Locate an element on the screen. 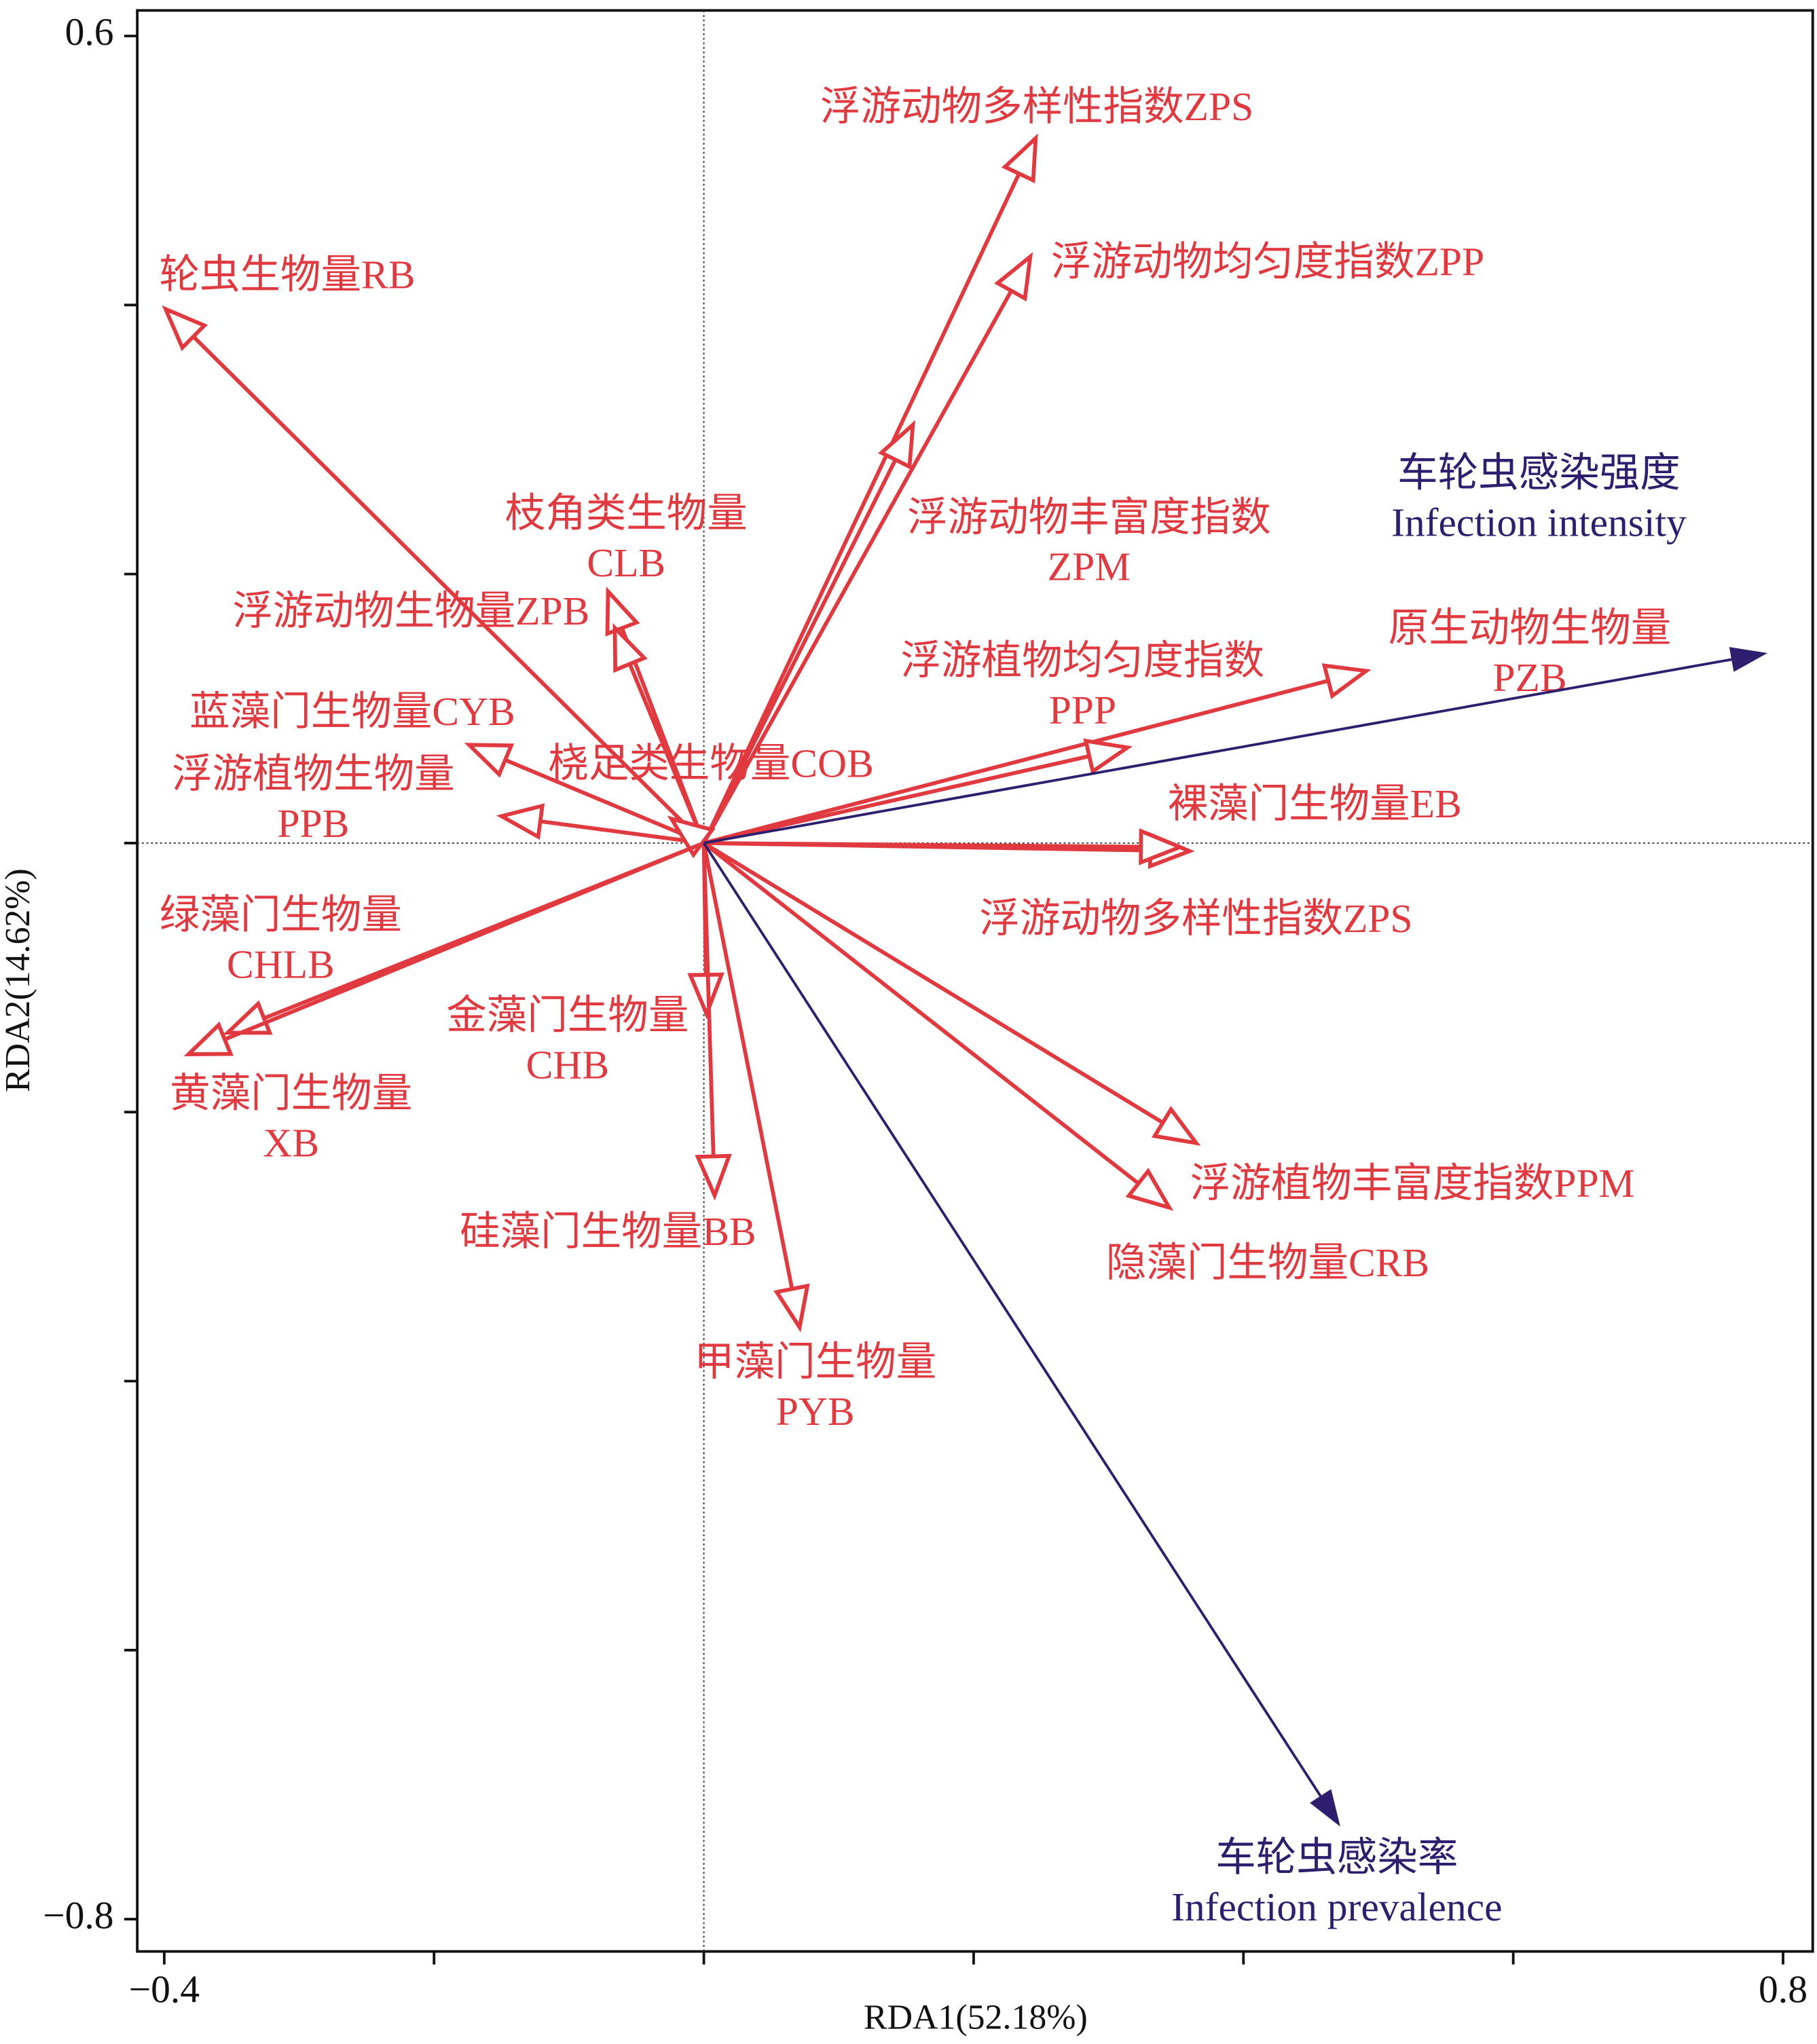  vector: 桡足类生物量COB is located at coordinates (711, 800).